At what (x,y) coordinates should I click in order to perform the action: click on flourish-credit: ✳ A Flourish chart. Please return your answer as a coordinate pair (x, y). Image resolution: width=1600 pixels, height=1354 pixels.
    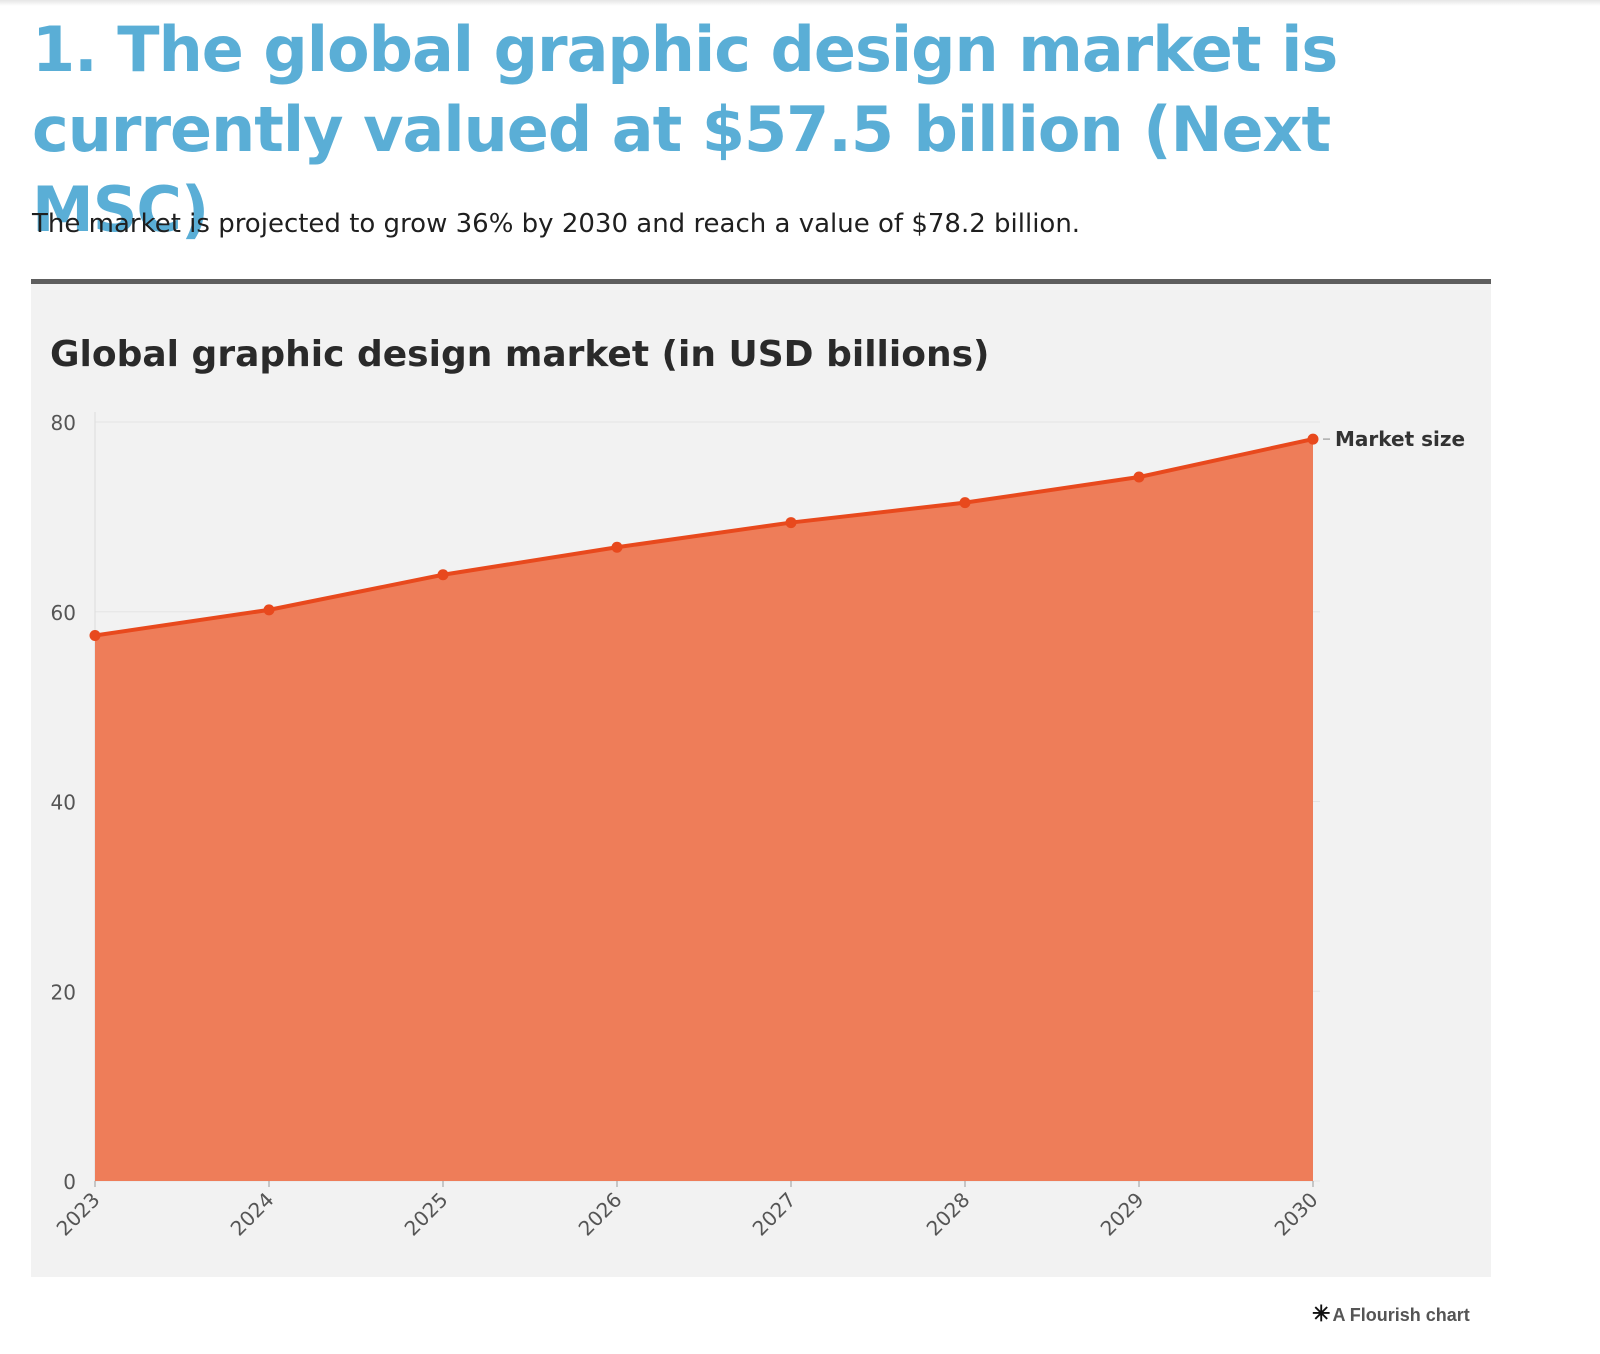
    Looking at the image, I should click on (1391, 1314).